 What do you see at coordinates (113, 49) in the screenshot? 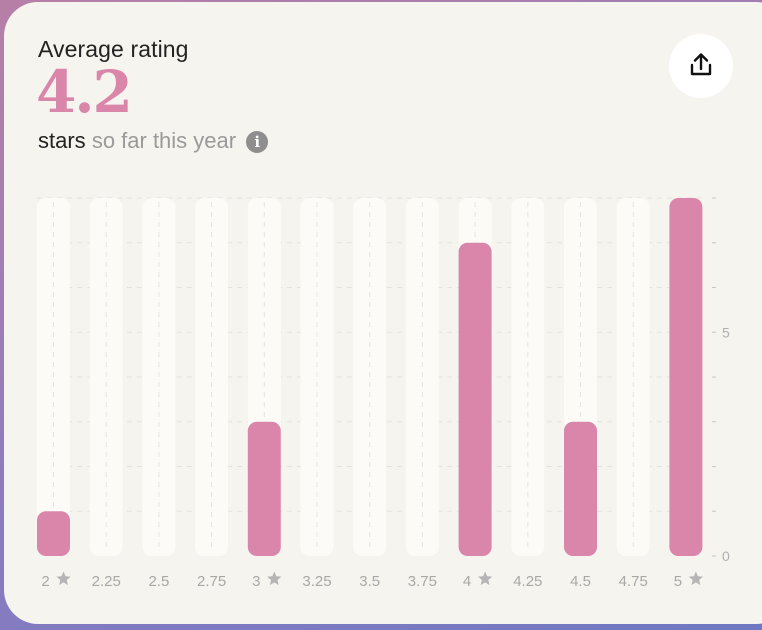
I see `card-title: Average rating` at bounding box center [113, 49].